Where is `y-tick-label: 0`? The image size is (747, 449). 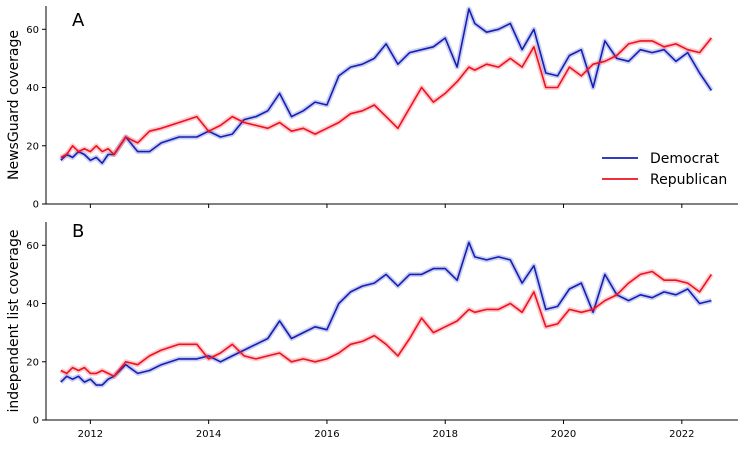
y-tick-label: 0 is located at coordinates (36, 421).